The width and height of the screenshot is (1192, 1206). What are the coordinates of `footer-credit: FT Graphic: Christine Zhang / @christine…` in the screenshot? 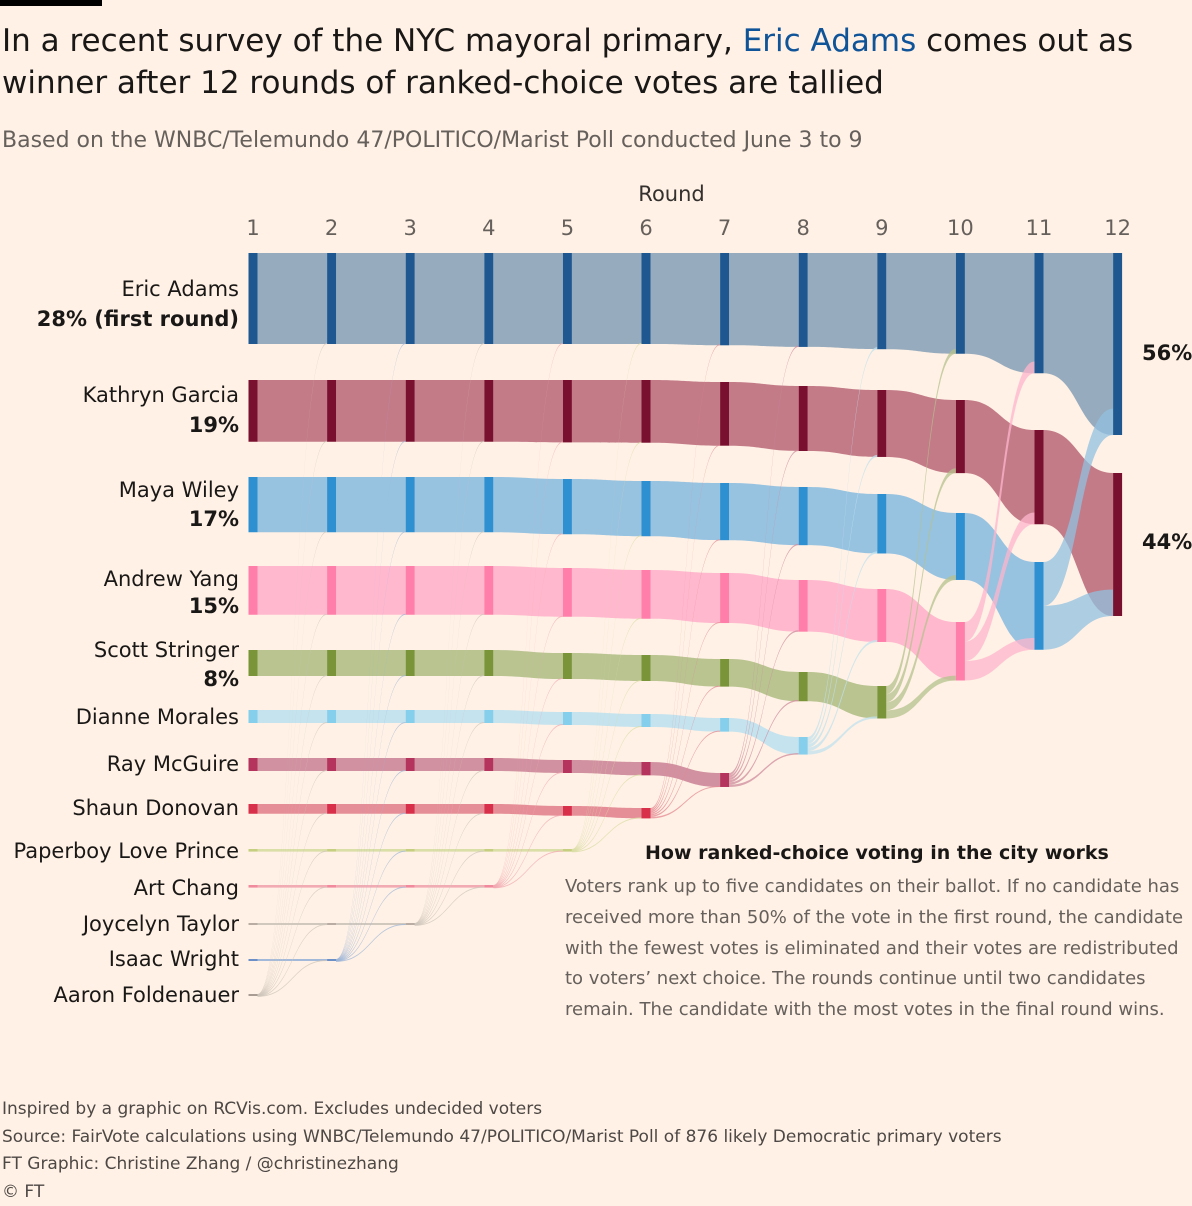 It's located at (502, 1165).